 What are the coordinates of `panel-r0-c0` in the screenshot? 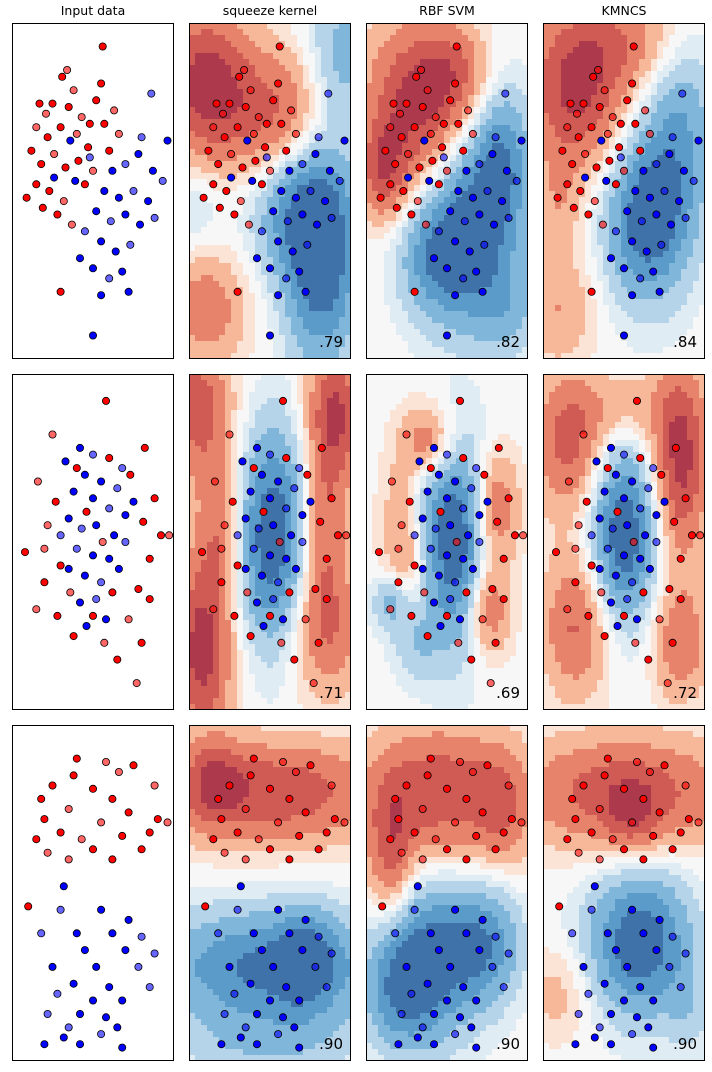 It's located at (93, 191).